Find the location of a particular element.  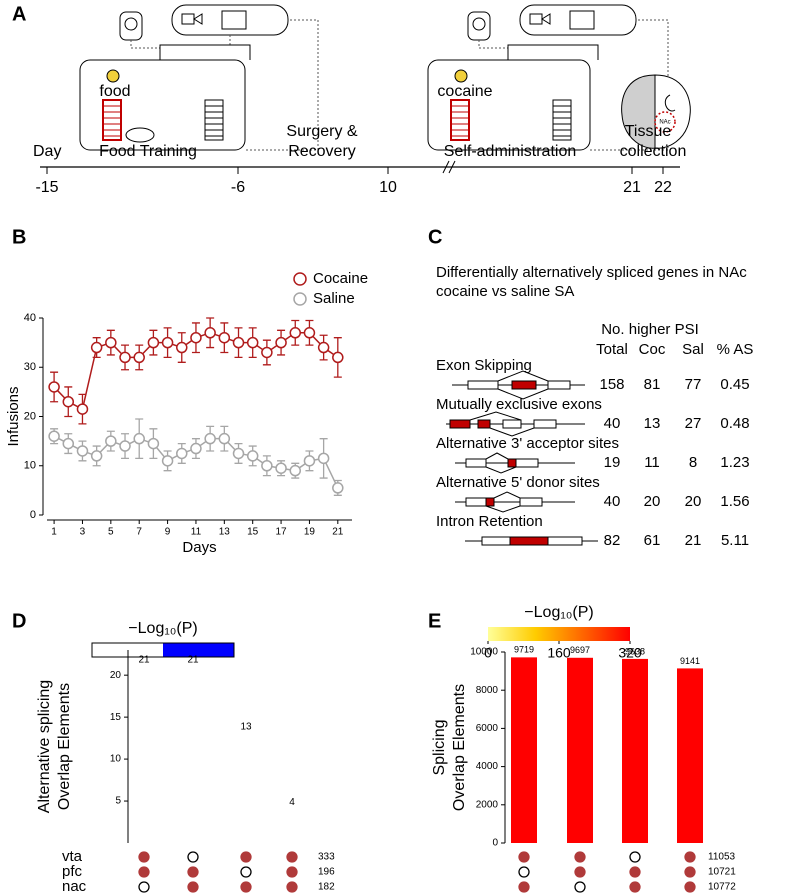

x-tick-label: 5 is located at coordinates (111, 532).